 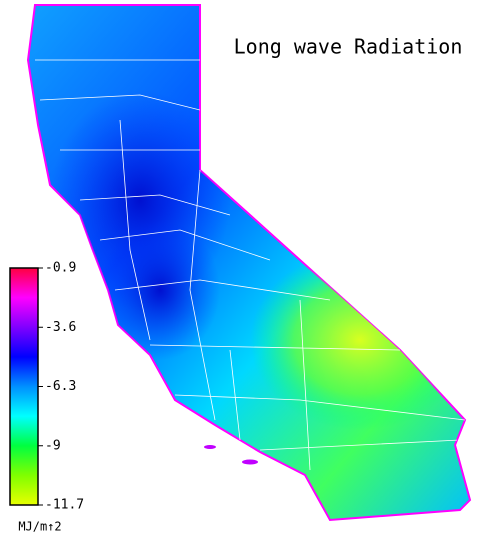 I want to click on colorbar: -0.9 -3.6 -6.3 -9 -11.7, so click(x=46, y=387).